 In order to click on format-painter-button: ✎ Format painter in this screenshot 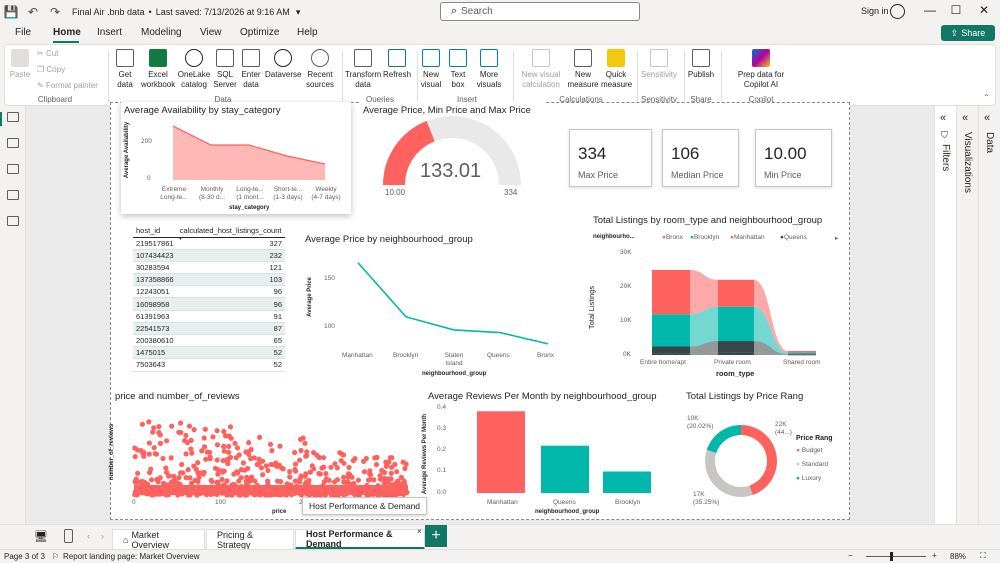, I will do `click(67, 85)`.